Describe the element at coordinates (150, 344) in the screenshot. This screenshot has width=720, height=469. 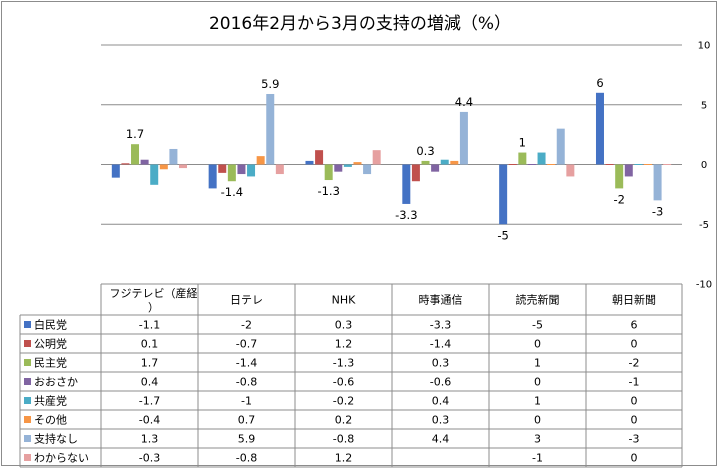
I see `table-cell: 0.1` at that location.